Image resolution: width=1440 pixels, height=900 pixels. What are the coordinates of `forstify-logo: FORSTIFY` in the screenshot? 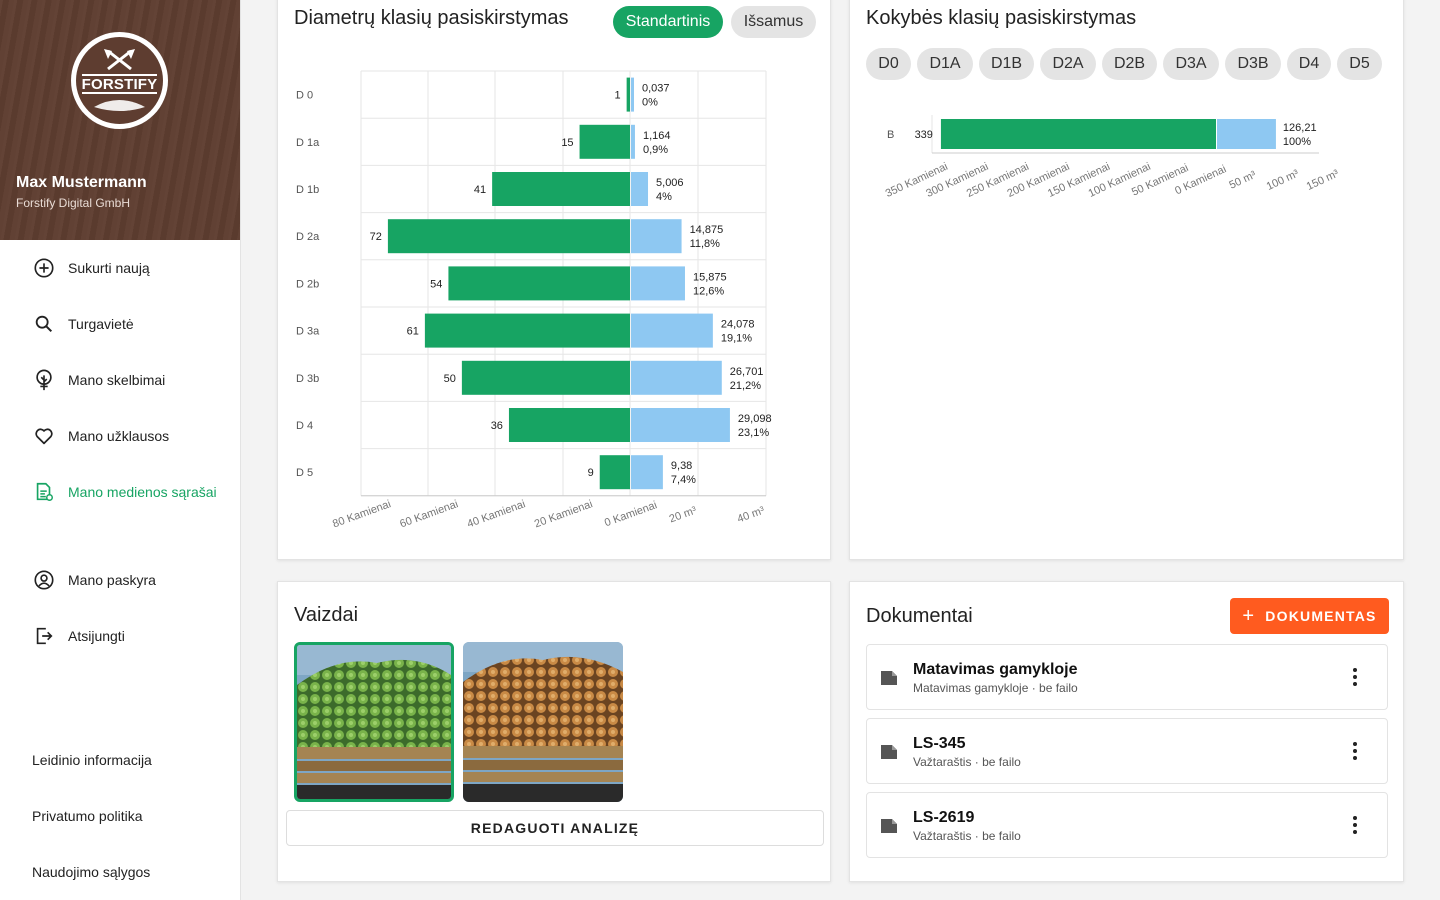 It's located at (119, 80).